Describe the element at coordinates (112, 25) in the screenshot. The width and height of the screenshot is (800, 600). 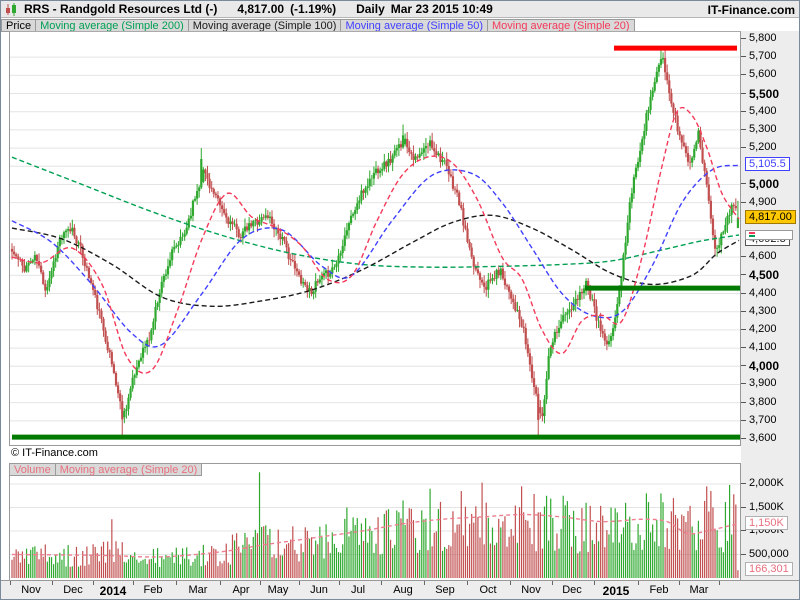
I see `price-legend-item-1: Moving average (Simple 200)` at that location.